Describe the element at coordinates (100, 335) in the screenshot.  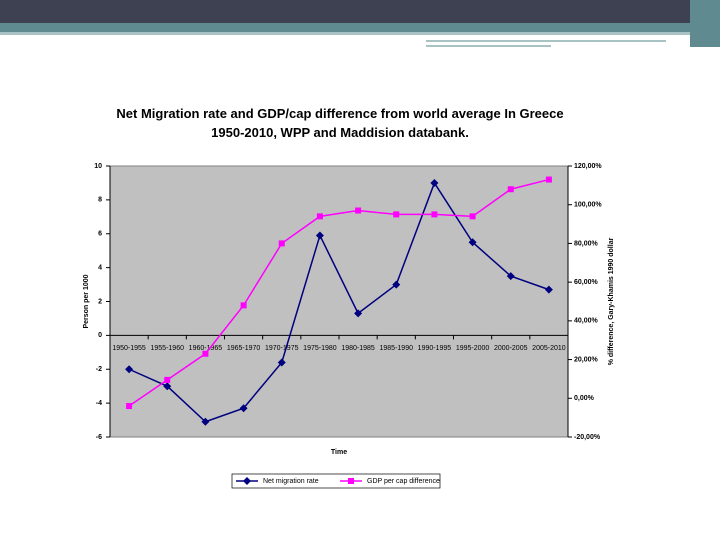
I see `y-tick-label: 0` at that location.